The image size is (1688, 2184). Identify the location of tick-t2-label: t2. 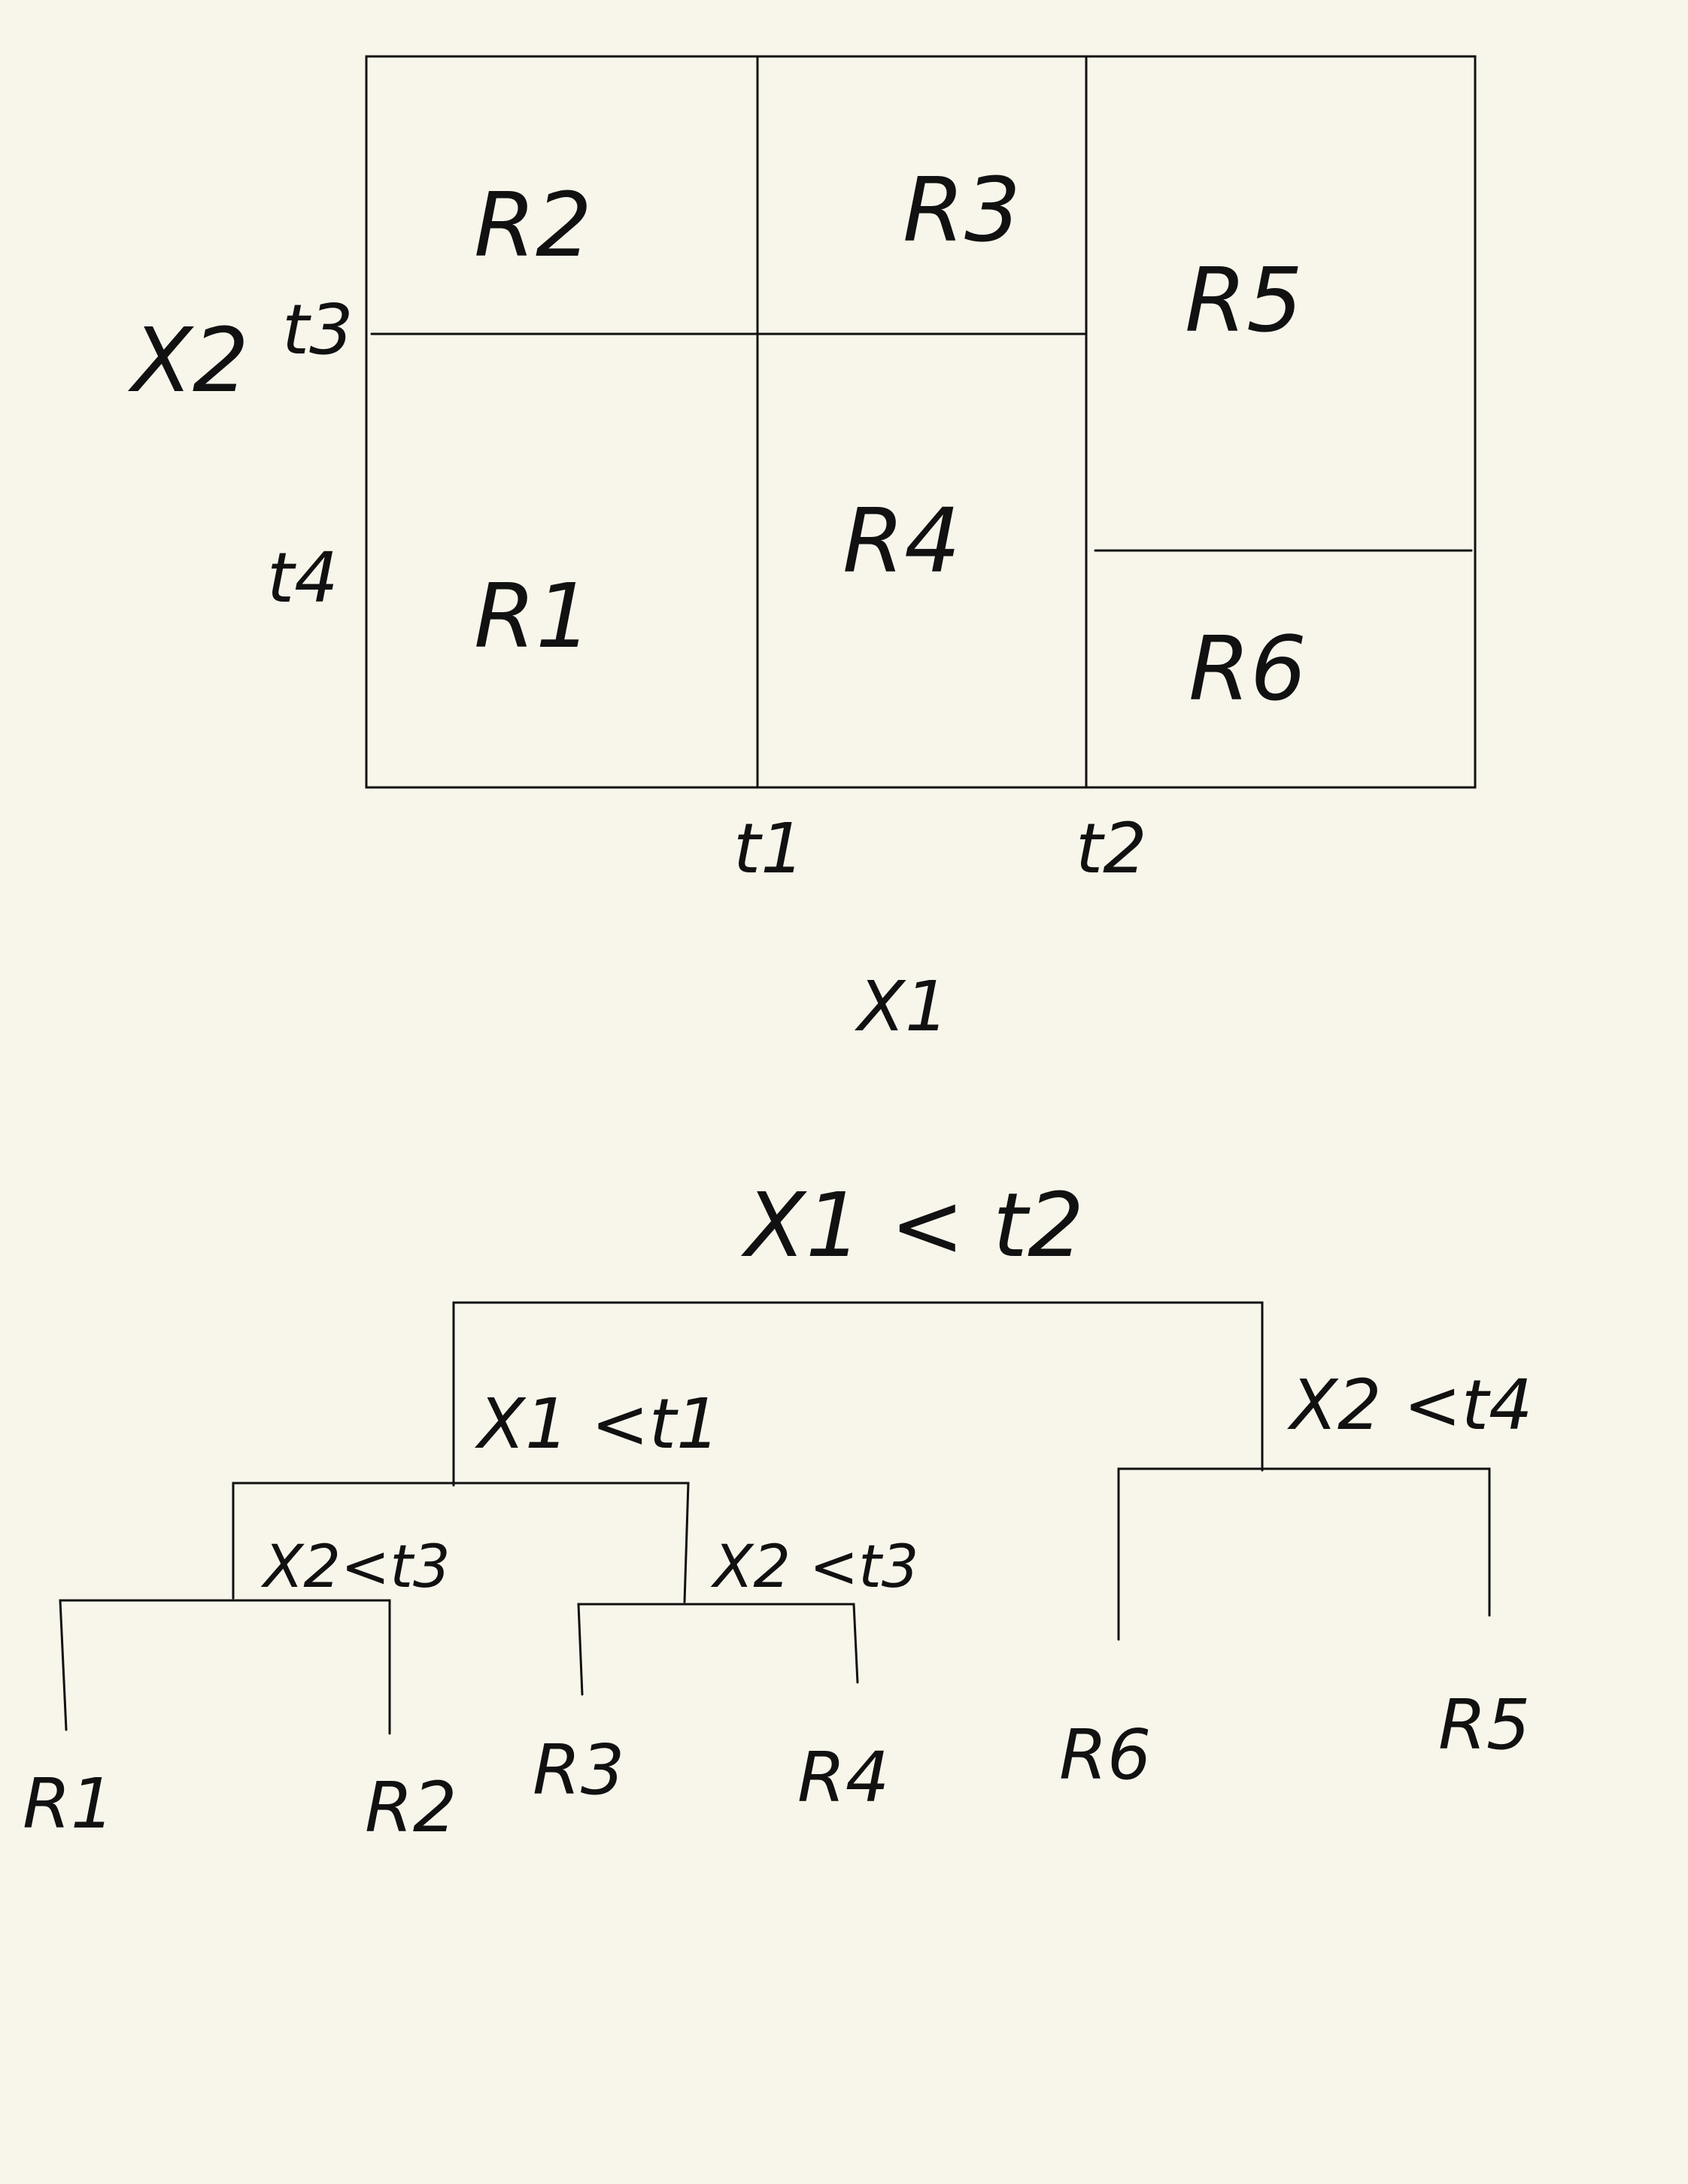
(1111, 848).